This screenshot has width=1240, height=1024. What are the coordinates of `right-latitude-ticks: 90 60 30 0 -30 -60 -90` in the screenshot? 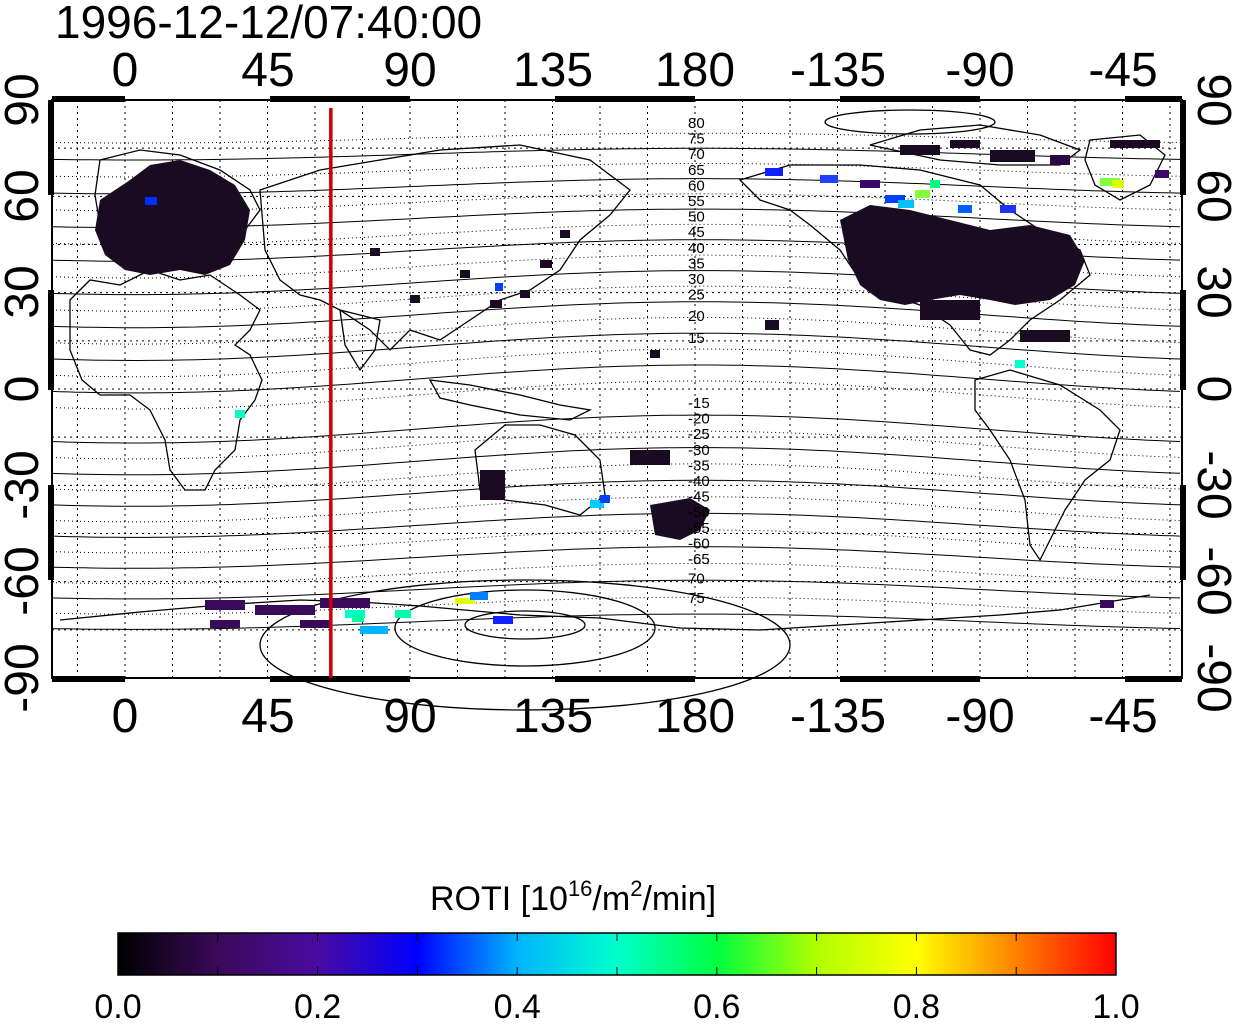 It's located at (1213, 392).